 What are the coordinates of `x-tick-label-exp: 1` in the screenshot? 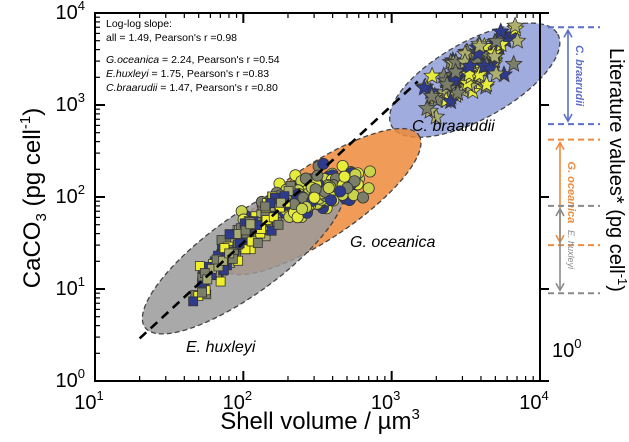 It's located at (100, 395).